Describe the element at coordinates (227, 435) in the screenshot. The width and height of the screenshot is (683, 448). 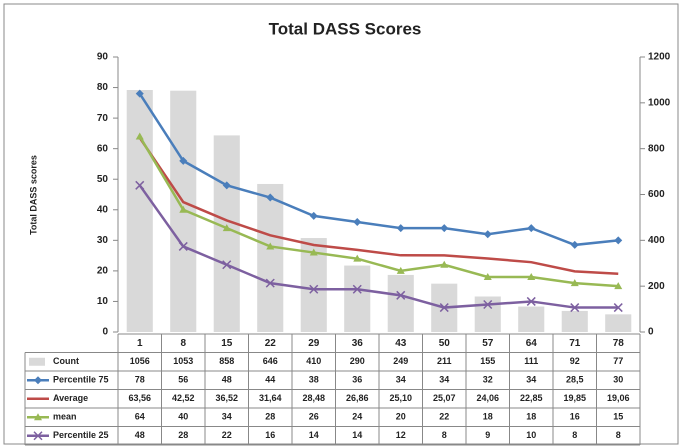
I see `table-value: 22` at that location.